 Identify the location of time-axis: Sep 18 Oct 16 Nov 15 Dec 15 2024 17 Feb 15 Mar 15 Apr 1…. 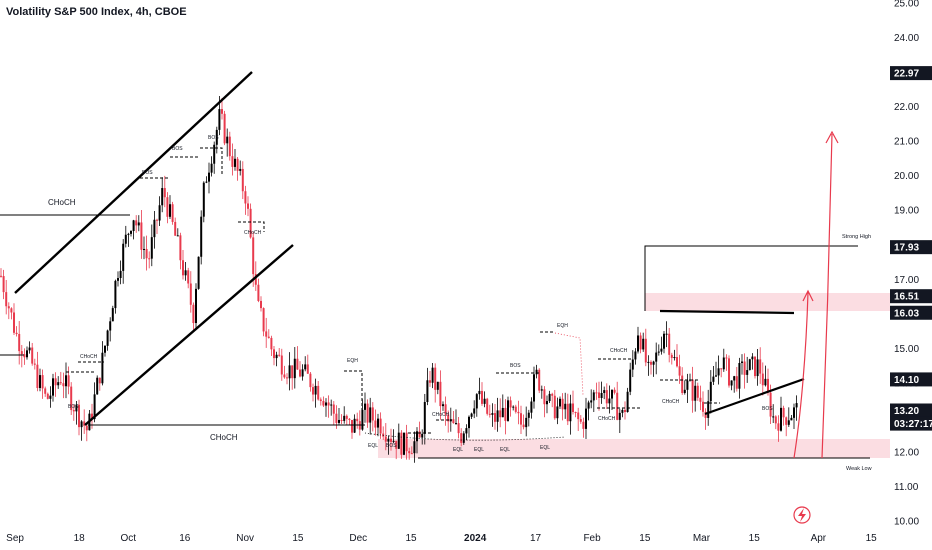
(441, 538).